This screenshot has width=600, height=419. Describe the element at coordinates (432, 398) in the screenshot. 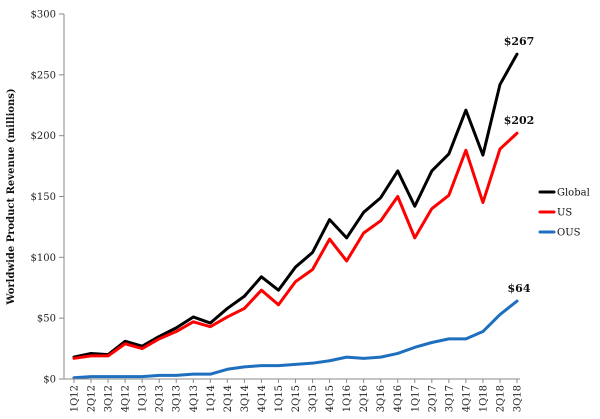

I see `x-tick-label: 2Q17` at that location.